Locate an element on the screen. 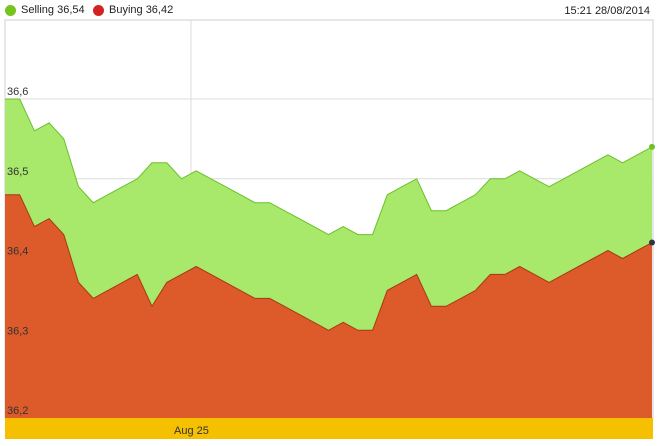 Image resolution: width=657 pixels, height=446 pixels. buying-end-marker is located at coordinates (652, 242).